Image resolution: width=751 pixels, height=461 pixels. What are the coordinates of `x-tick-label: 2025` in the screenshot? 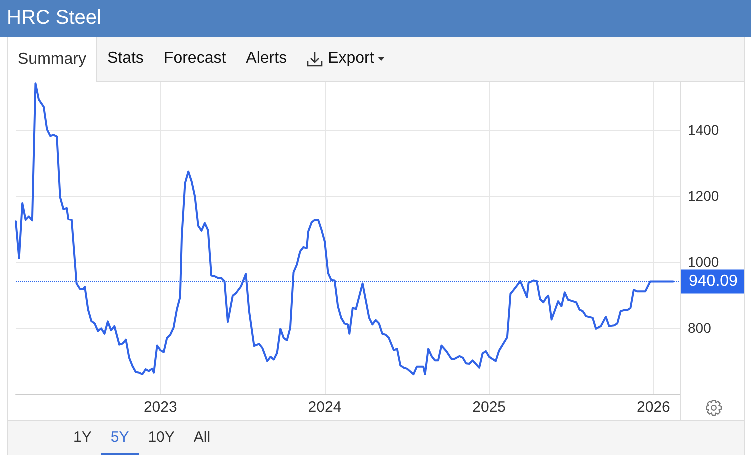 It's located at (489, 407).